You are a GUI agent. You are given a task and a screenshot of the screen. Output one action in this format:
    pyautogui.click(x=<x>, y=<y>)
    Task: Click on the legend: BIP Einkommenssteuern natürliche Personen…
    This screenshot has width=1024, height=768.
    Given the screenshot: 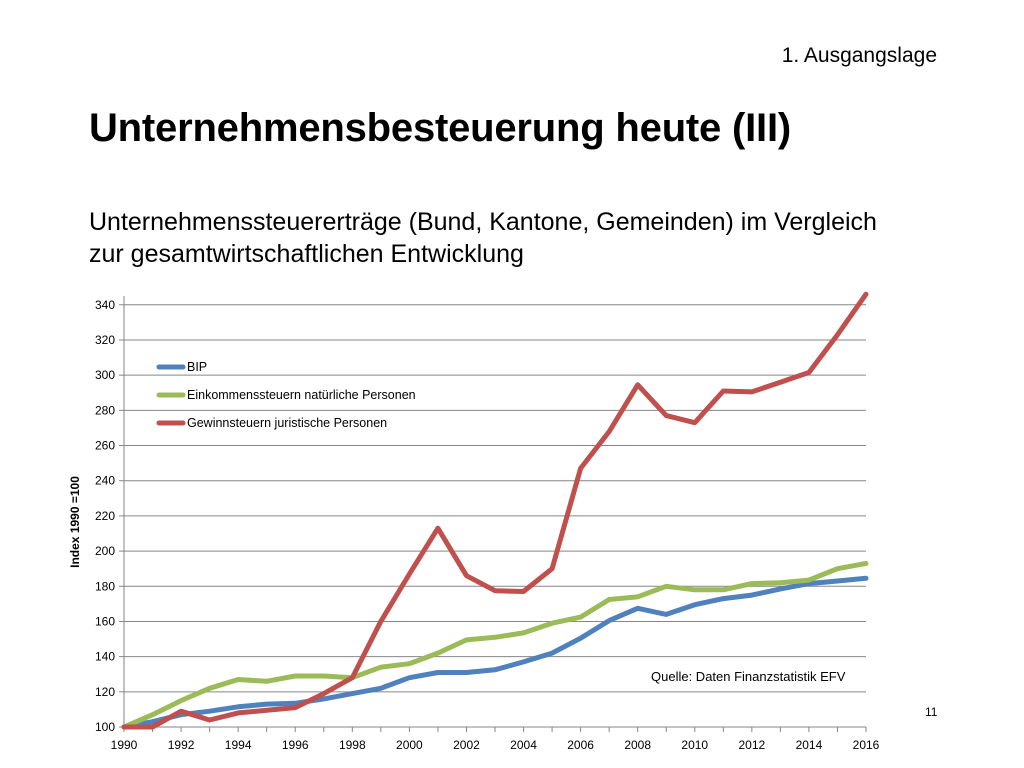 What is the action you would take?
    pyautogui.click(x=286, y=395)
    